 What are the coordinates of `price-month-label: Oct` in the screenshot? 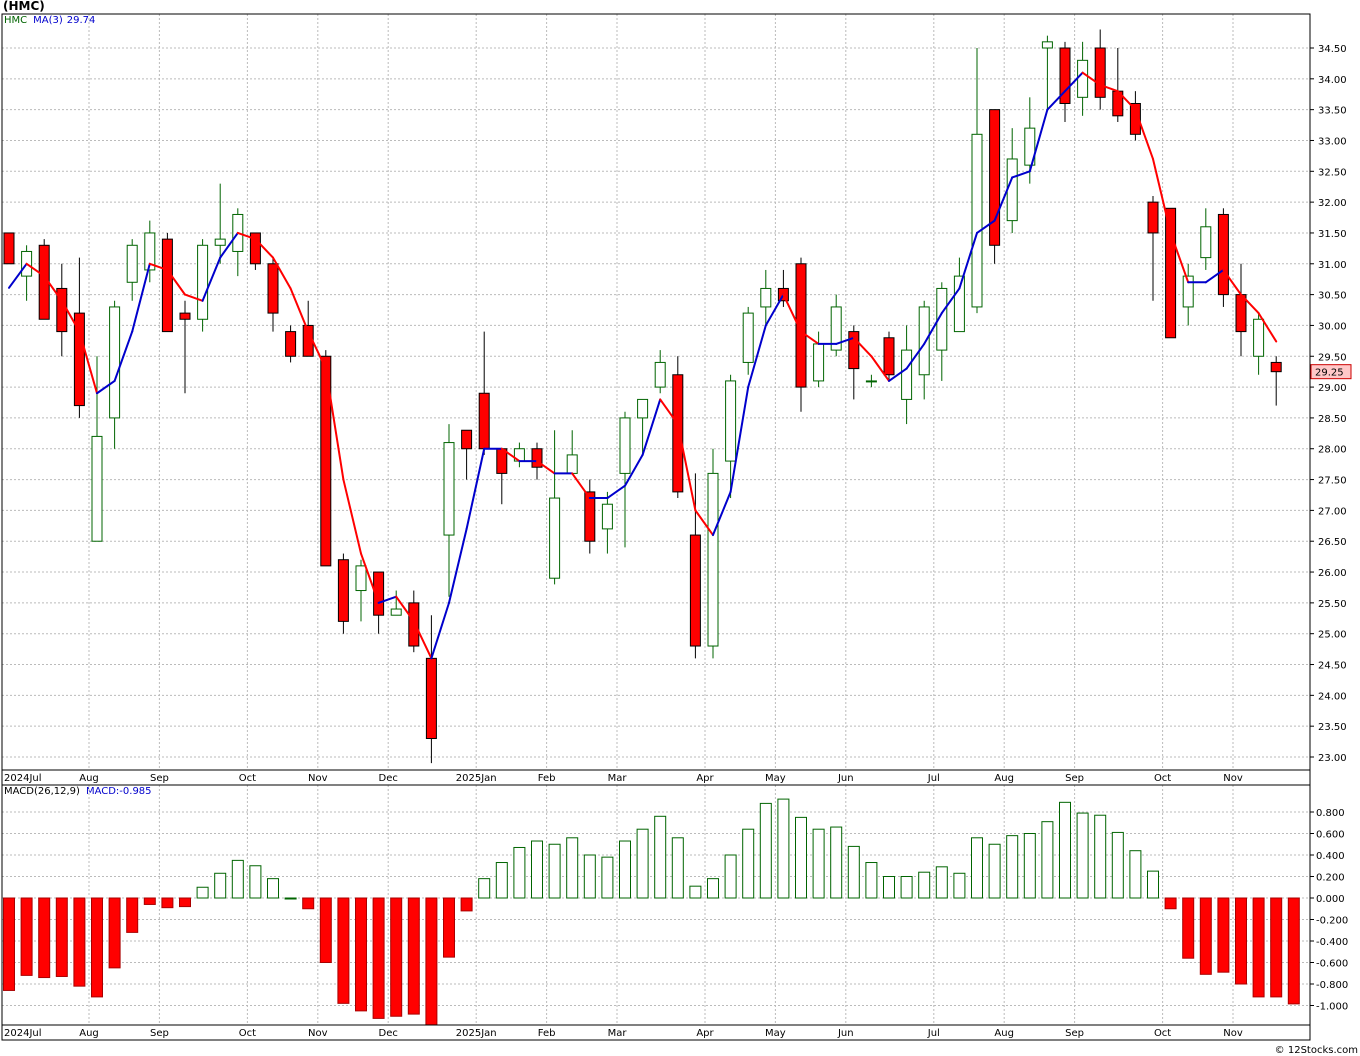 It's located at (247, 778).